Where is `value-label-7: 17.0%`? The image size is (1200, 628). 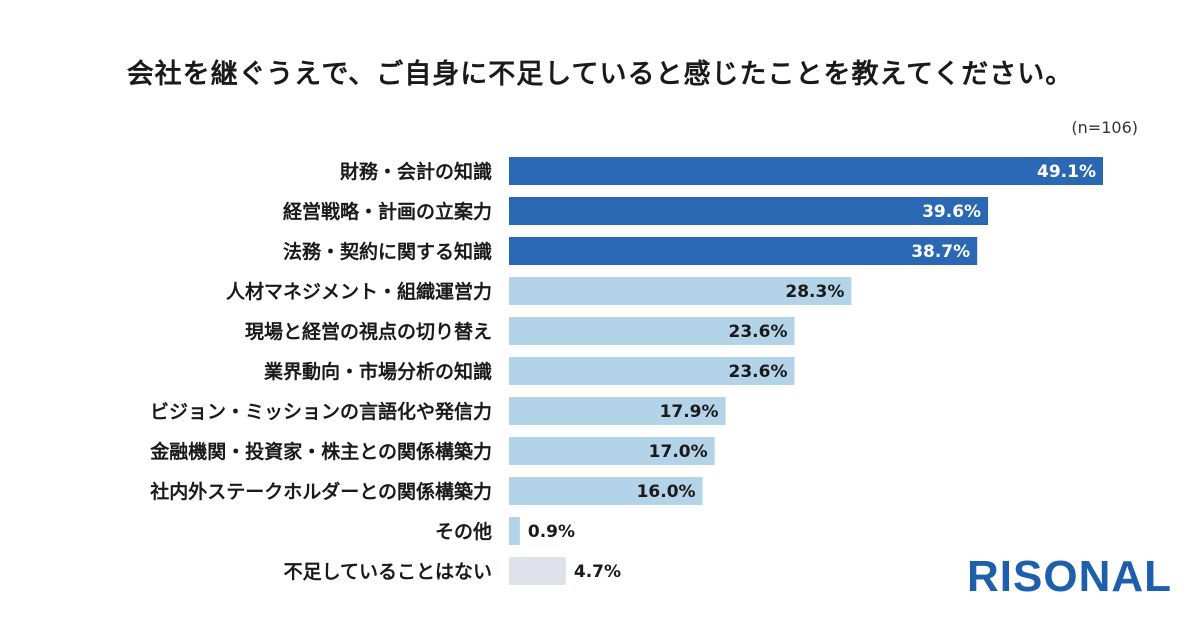
value-label-7: 17.0% is located at coordinates (678, 452).